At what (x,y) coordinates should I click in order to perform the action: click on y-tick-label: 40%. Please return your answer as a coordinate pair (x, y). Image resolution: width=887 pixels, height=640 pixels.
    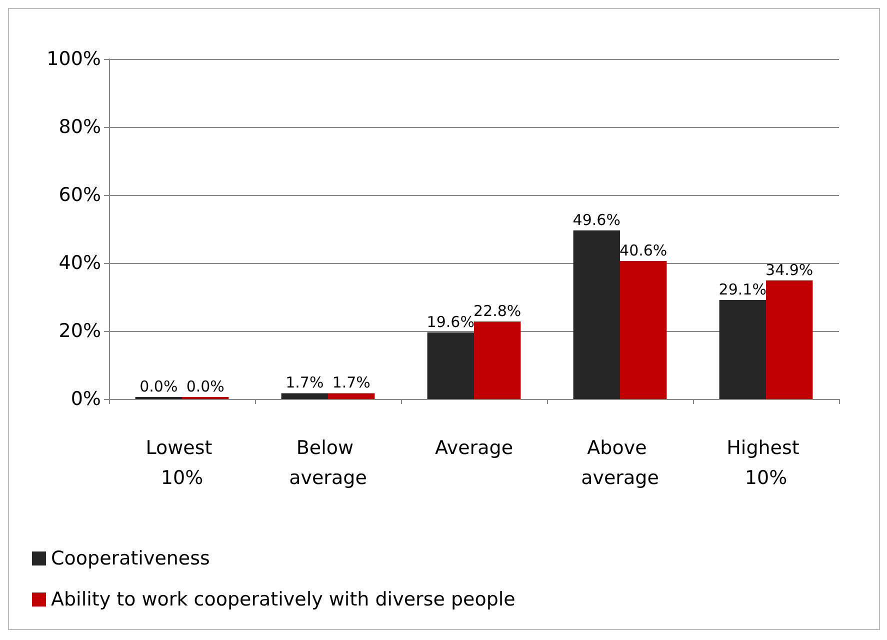
    Looking at the image, I should click on (79, 263).